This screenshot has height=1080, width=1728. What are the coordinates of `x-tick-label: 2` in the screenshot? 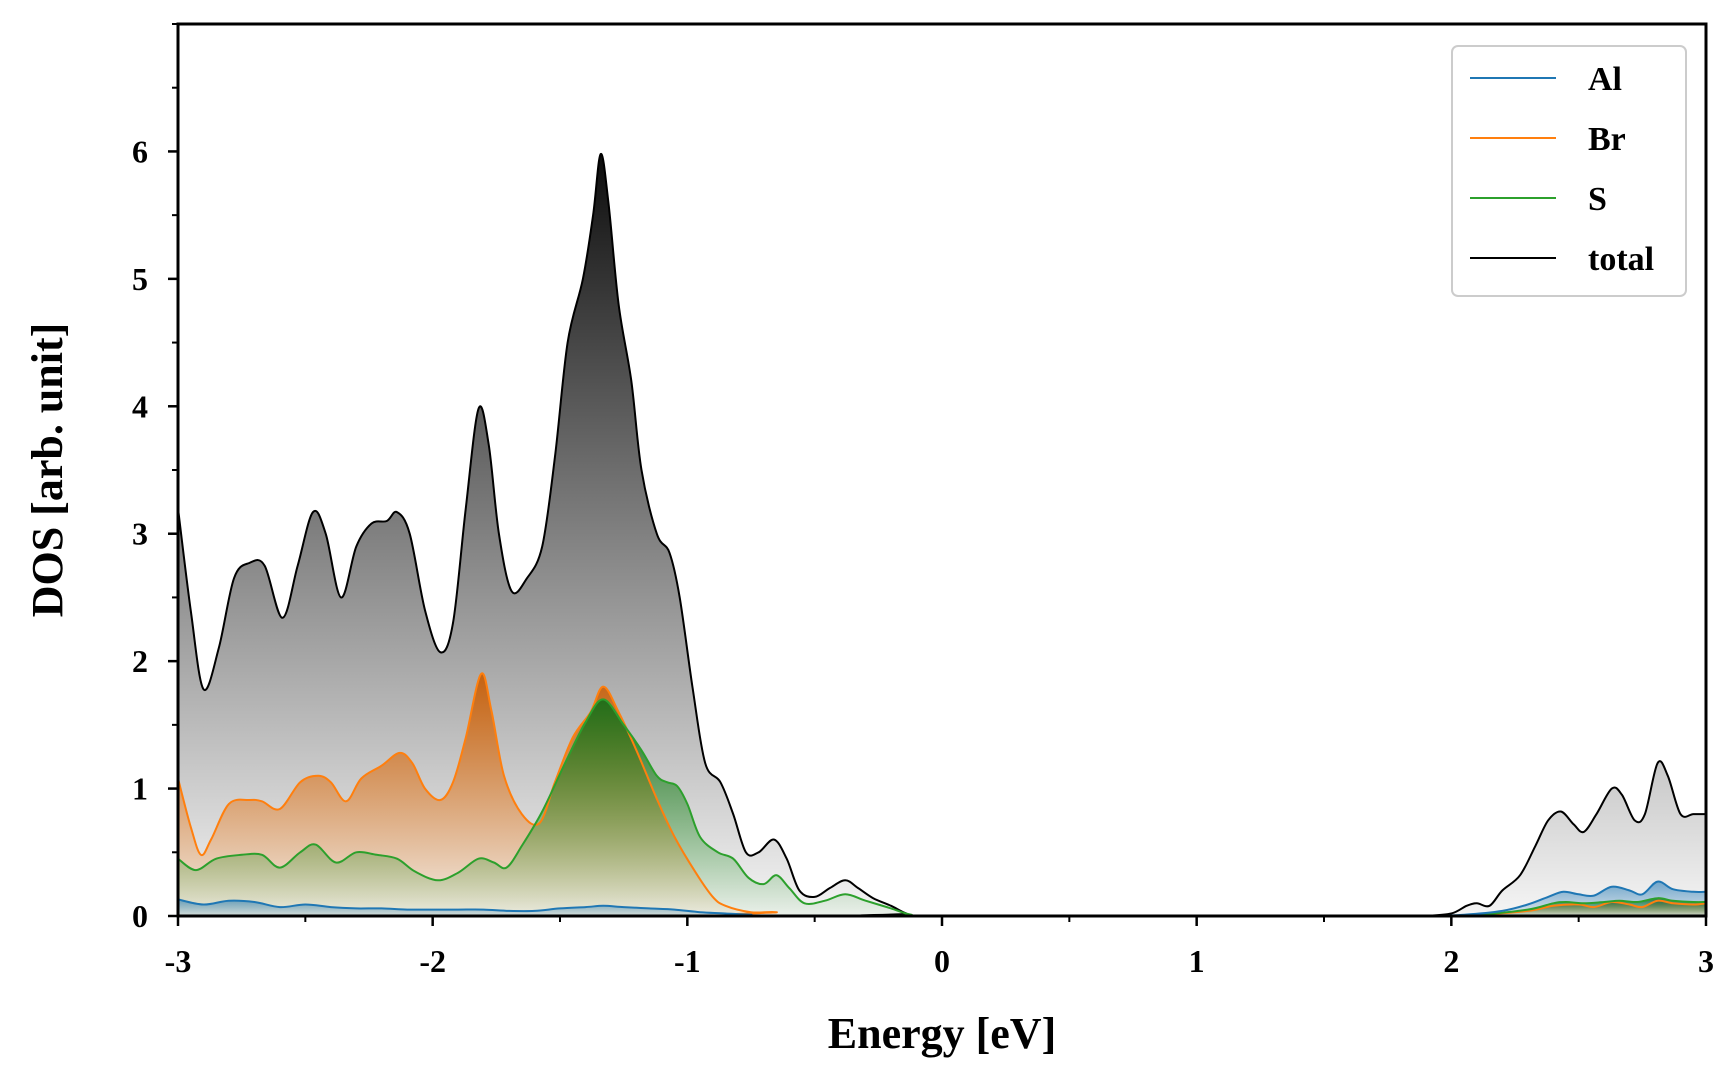 It's located at (1451, 961).